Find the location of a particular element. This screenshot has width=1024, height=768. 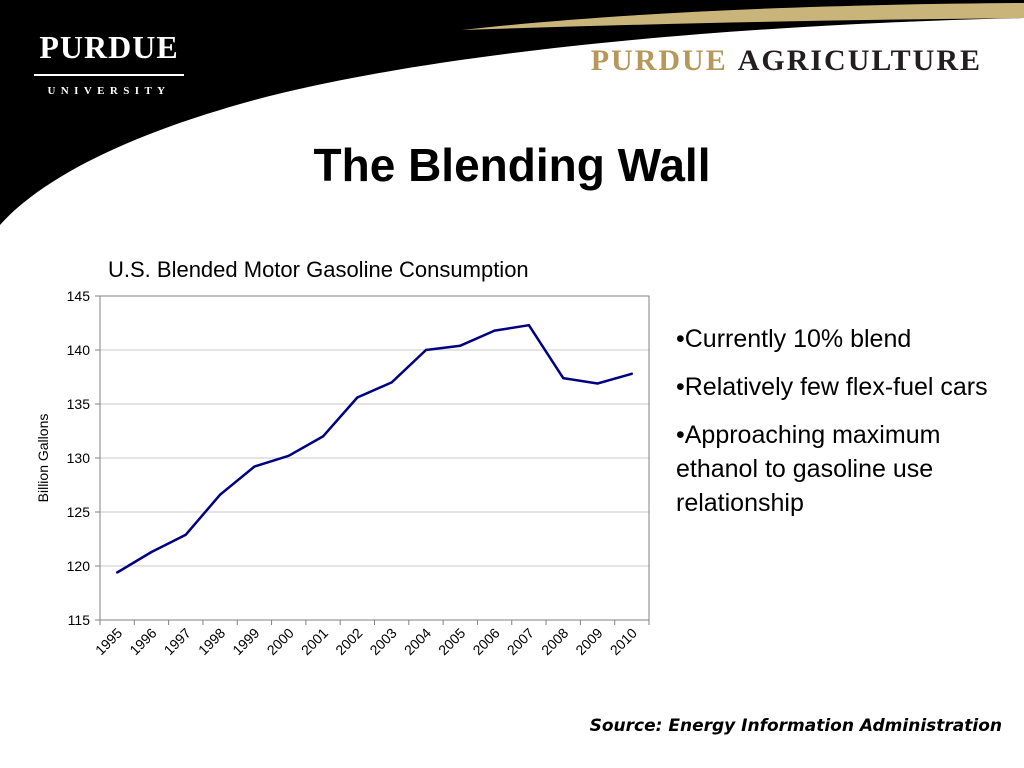

y-axis-title: Billion Gallons is located at coordinates (43, 458).